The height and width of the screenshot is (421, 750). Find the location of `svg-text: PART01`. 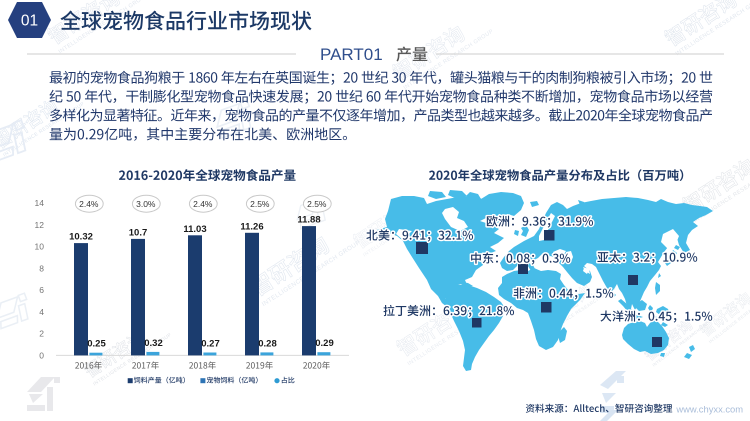

svg-text: PART01 is located at coordinates (351, 54).